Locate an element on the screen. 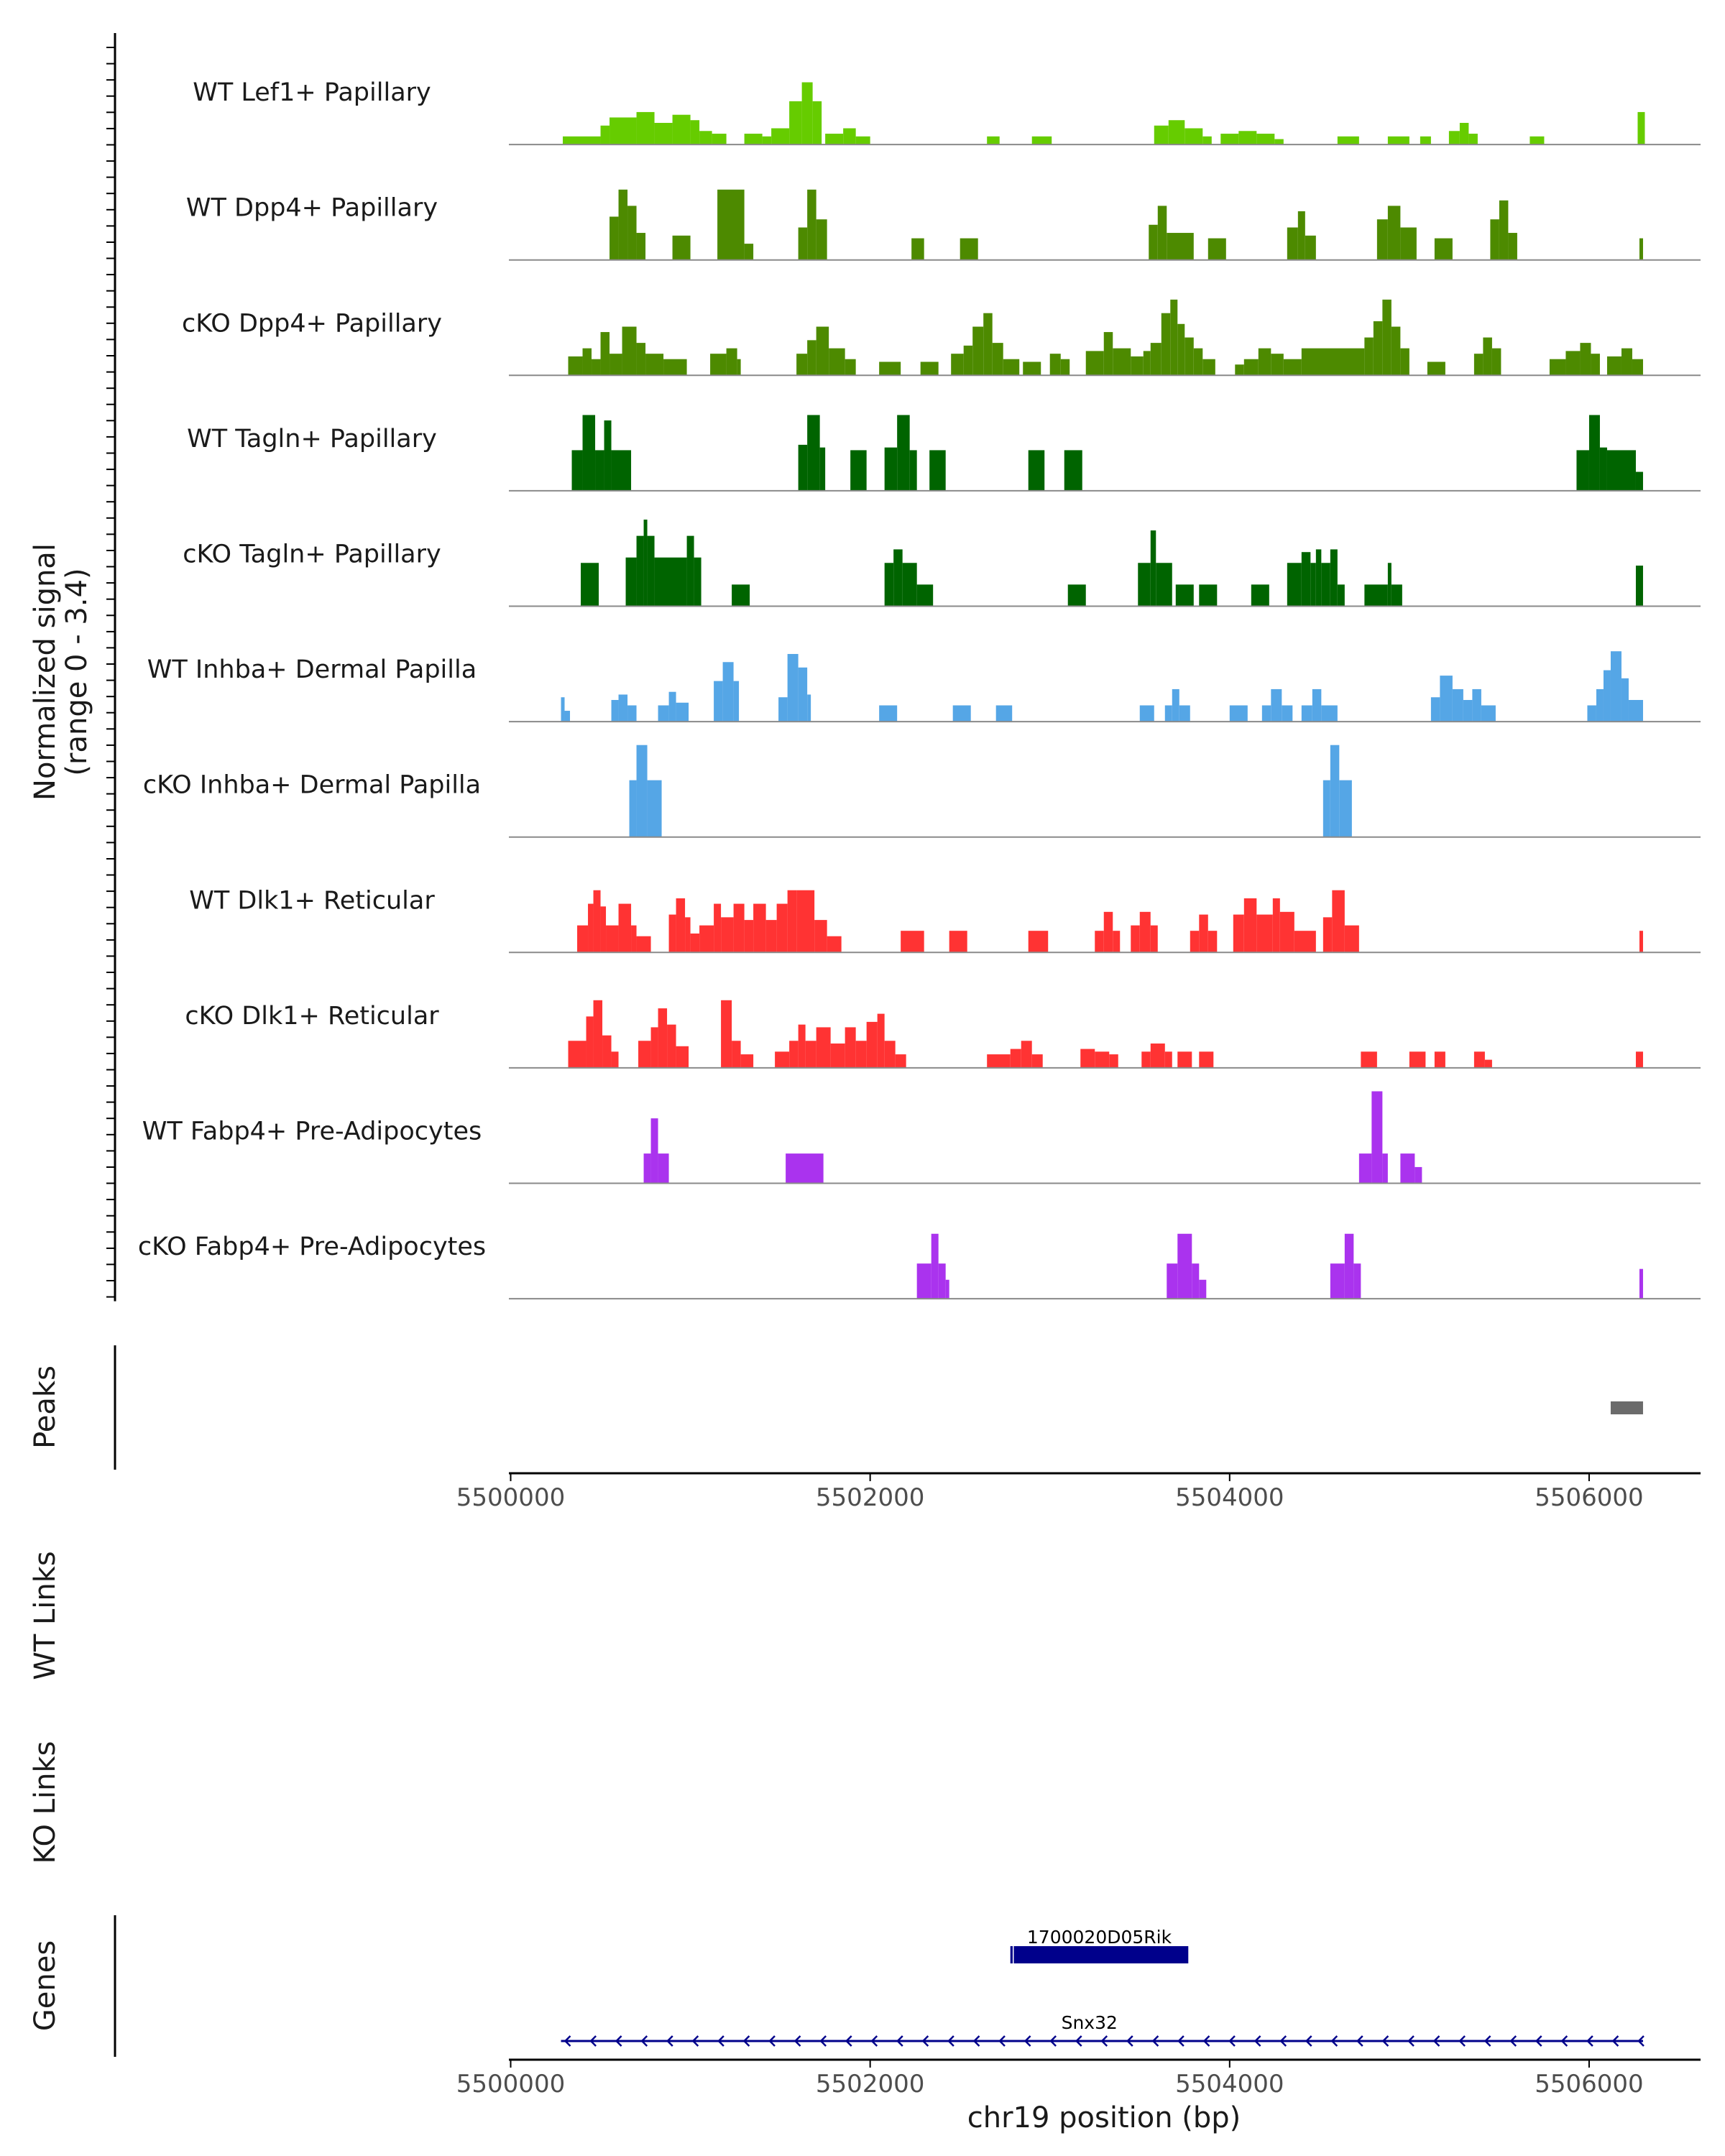  track-label: cKO Dpp4+ Papillary is located at coordinates (312, 323).